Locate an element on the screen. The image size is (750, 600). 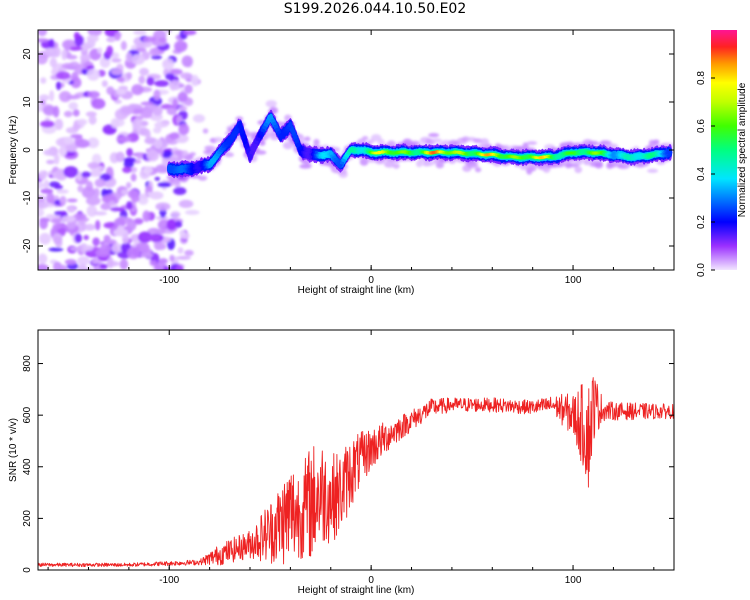
colorbar-title: Normalized spectral amplitude is located at coordinates (742, 149).